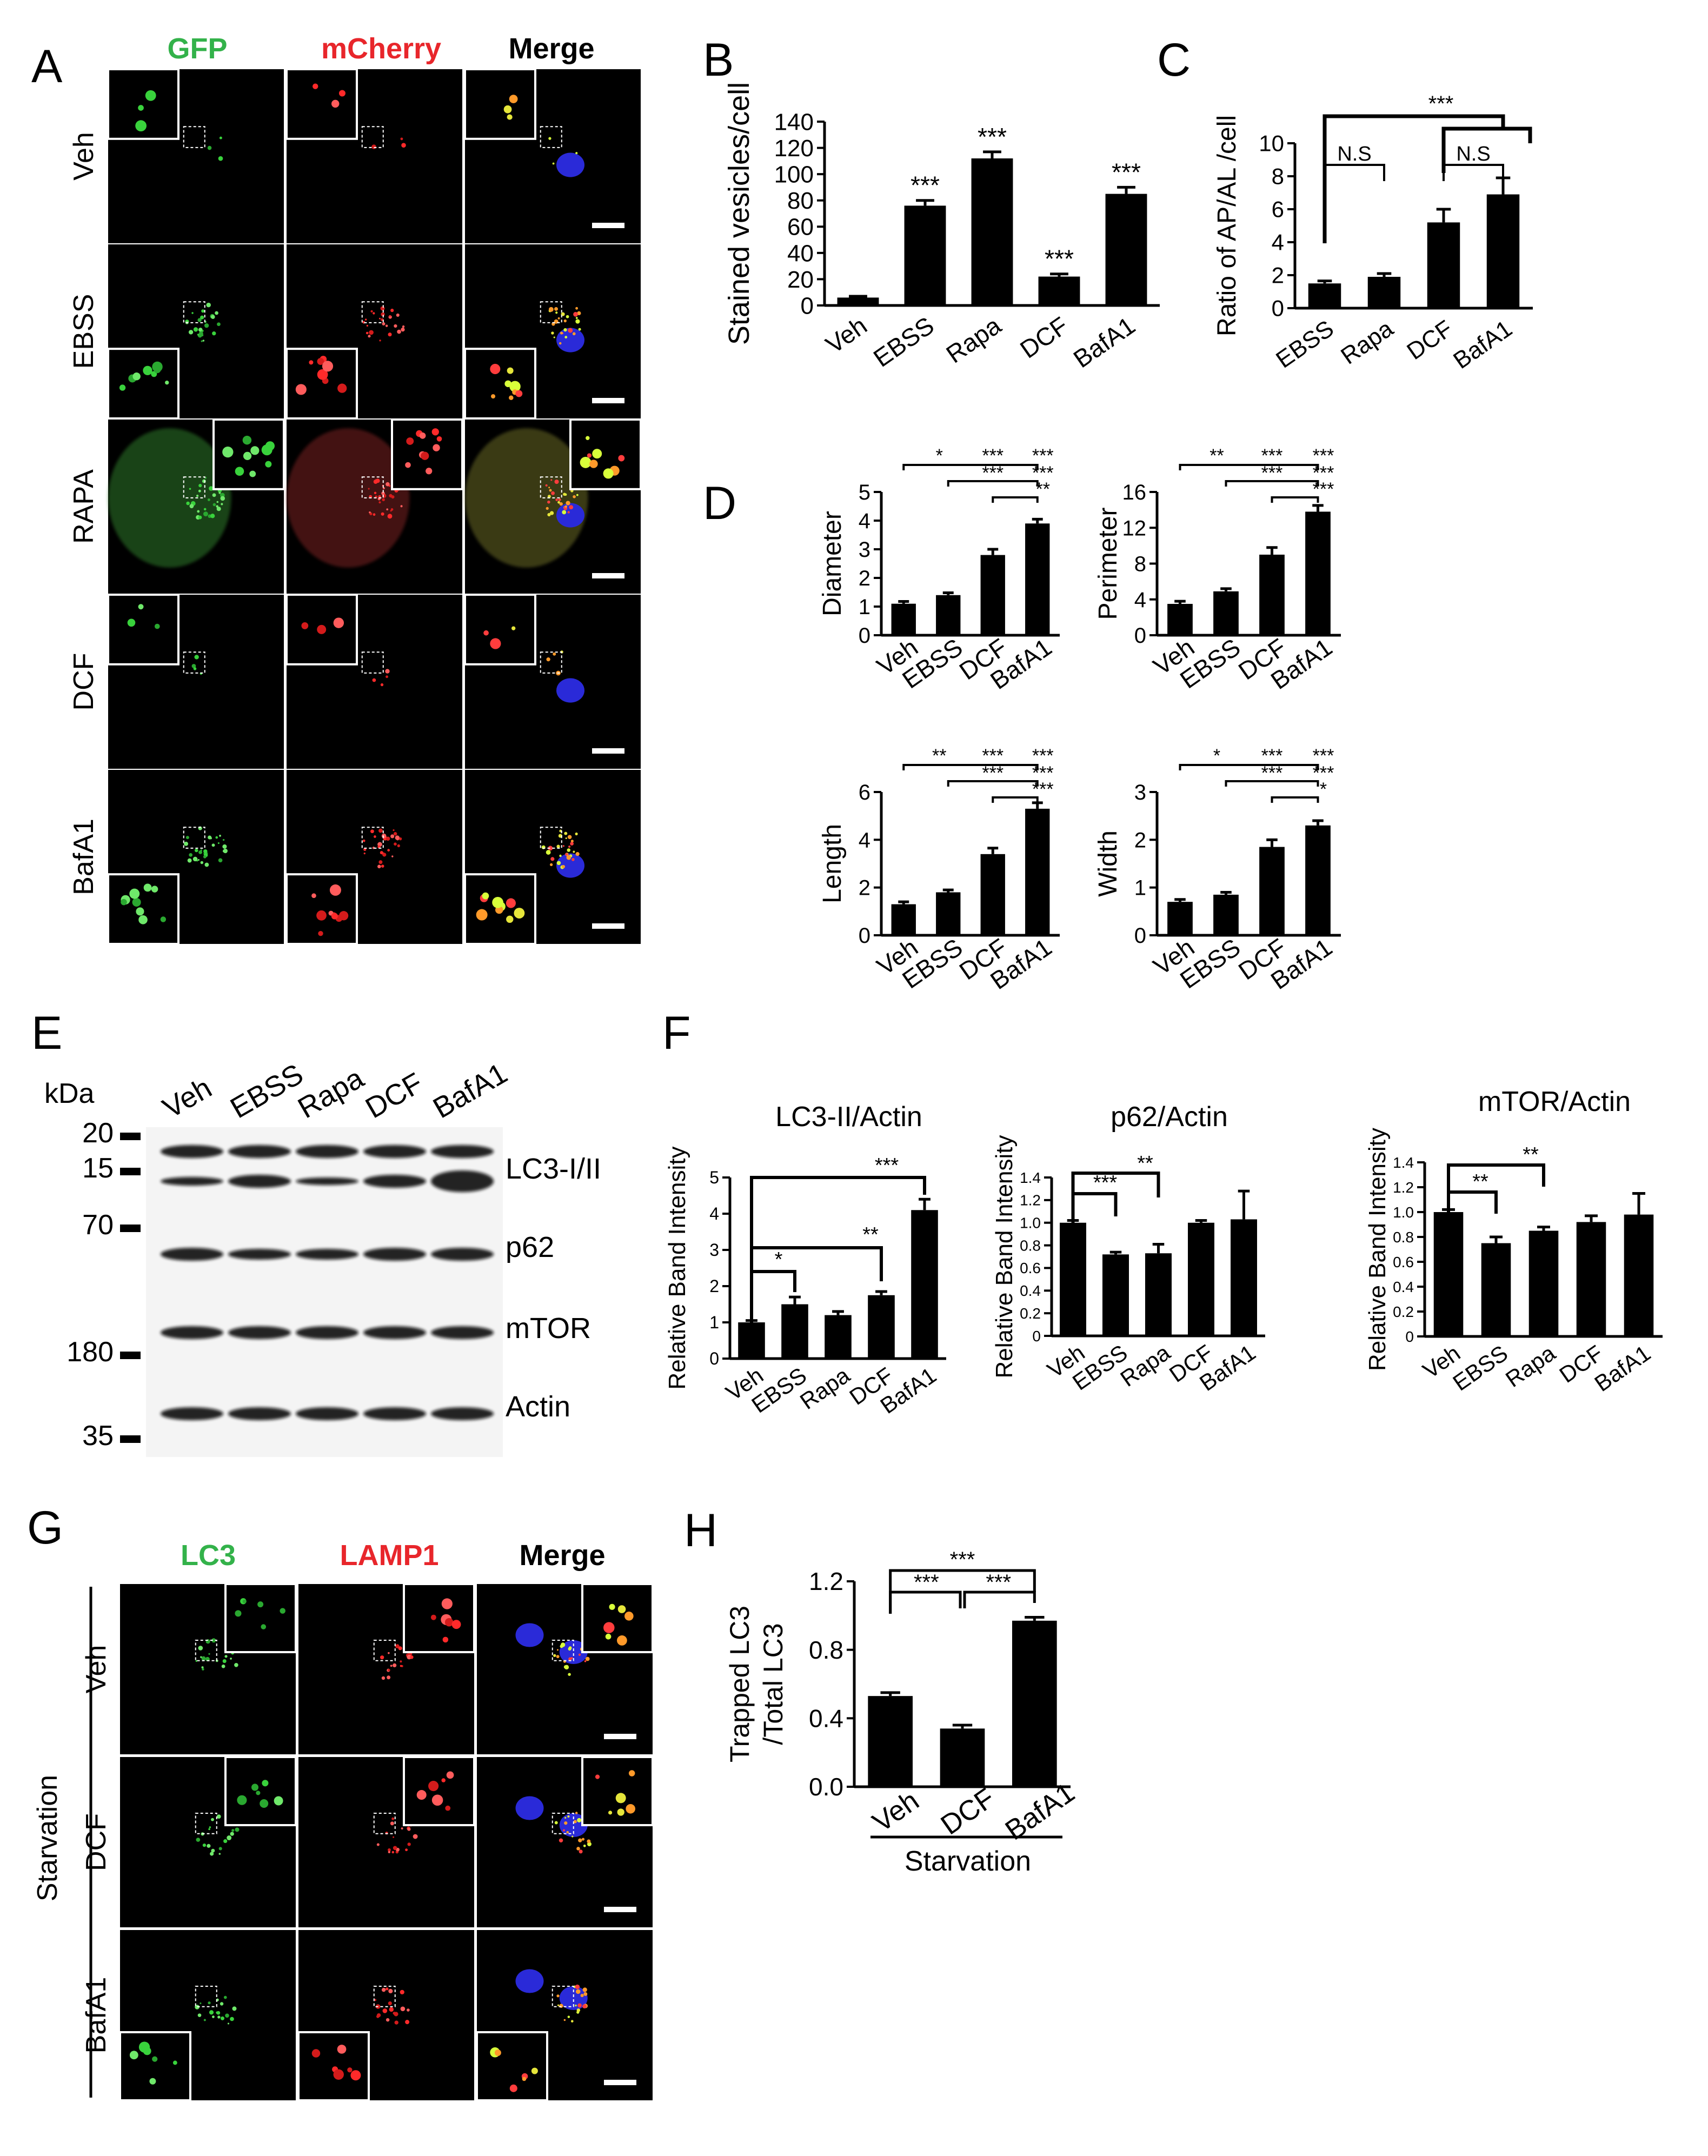  I want to click on panel-label-c: C, so click(1174, 60).